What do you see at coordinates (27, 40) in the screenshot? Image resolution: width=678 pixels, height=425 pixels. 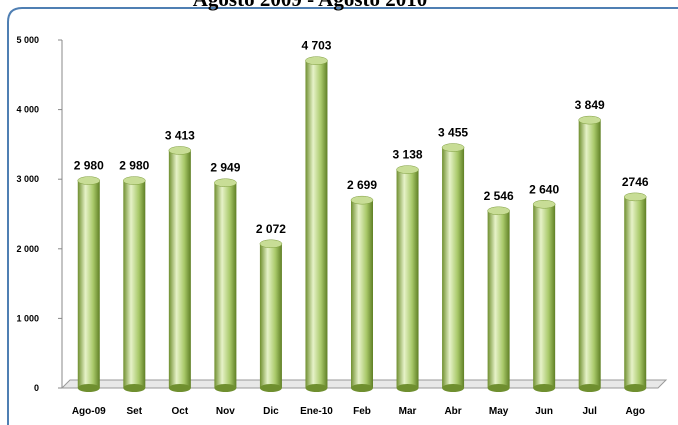 I see `y-tick-label: 5 000` at bounding box center [27, 40].